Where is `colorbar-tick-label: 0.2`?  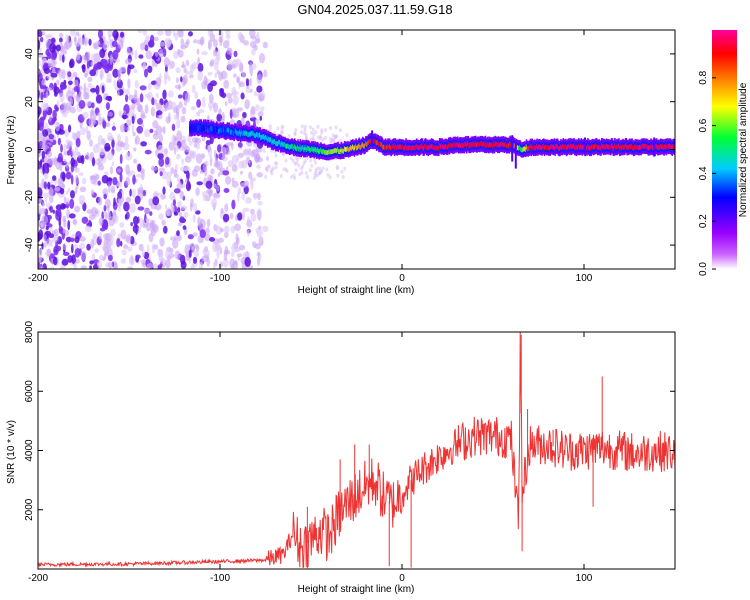 colorbar-tick-label: 0.2 is located at coordinates (703, 221).